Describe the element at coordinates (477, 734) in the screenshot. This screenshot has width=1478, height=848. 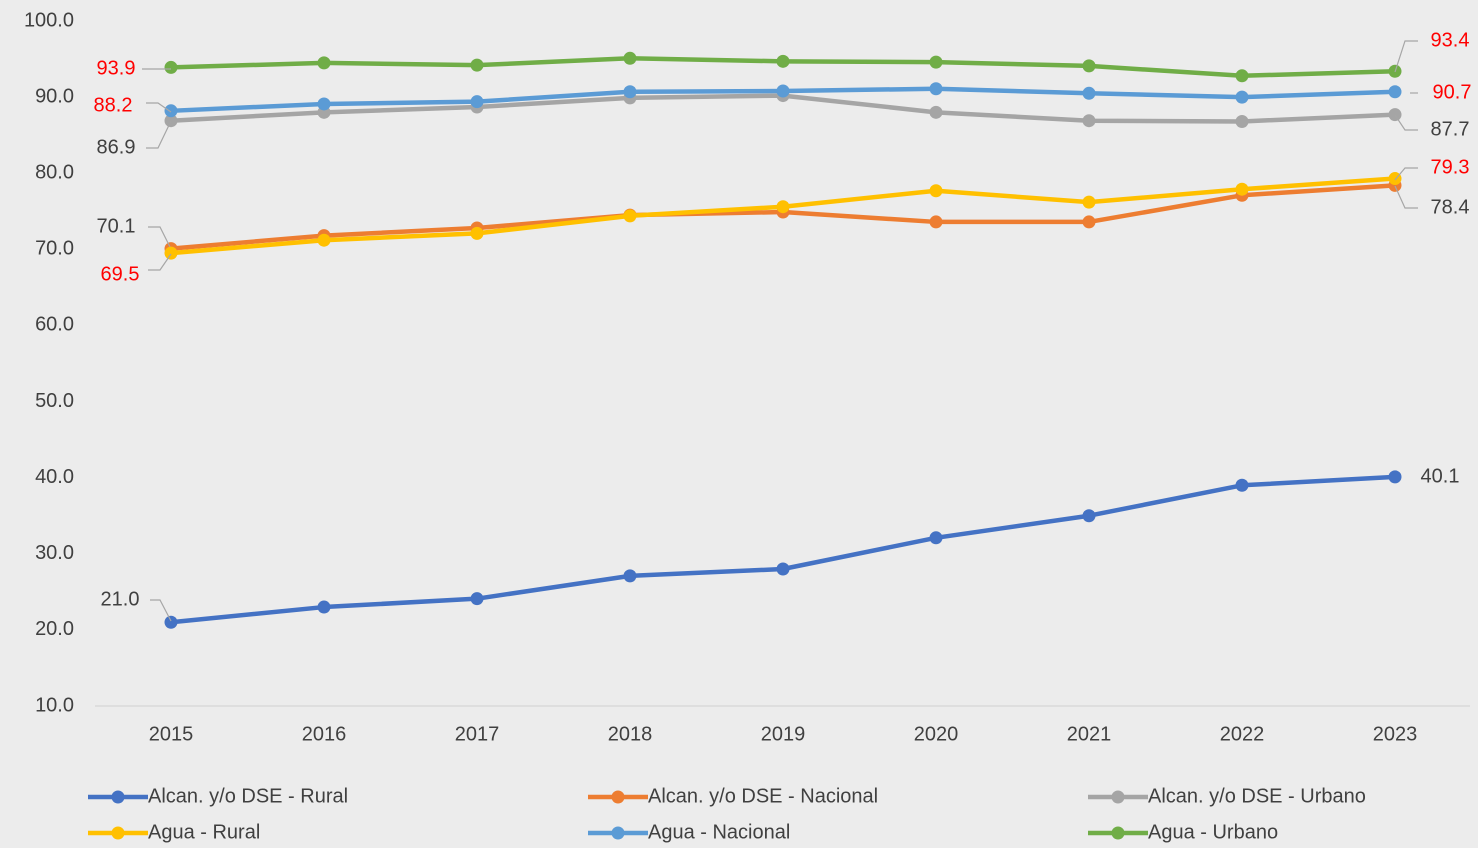
I see `x-tick-label: 2017` at that location.